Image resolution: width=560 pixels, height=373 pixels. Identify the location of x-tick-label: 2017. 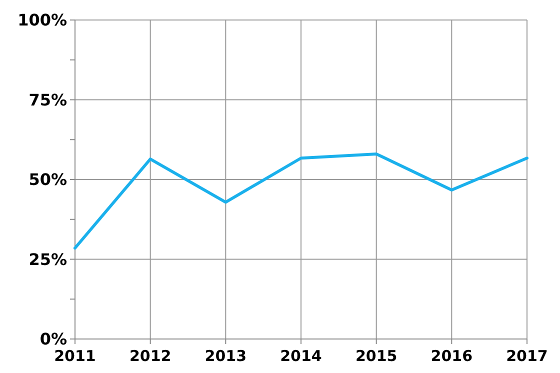
(527, 356).